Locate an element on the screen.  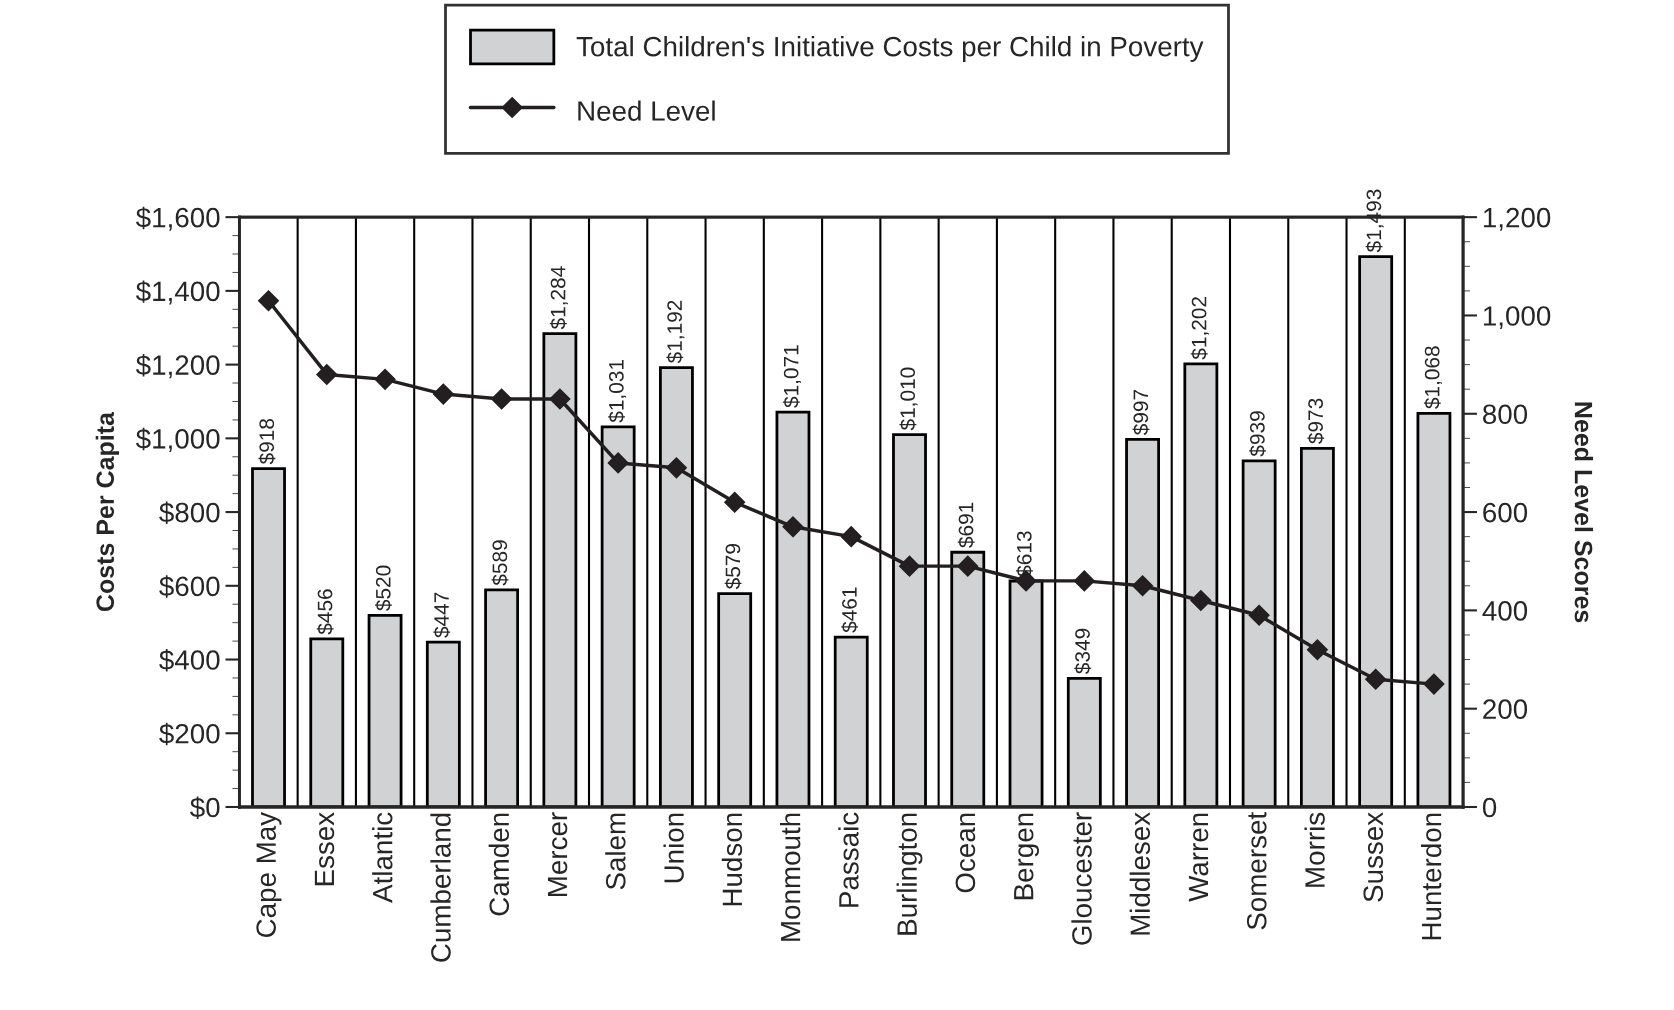
data-label: $1,031 is located at coordinates (617, 391).